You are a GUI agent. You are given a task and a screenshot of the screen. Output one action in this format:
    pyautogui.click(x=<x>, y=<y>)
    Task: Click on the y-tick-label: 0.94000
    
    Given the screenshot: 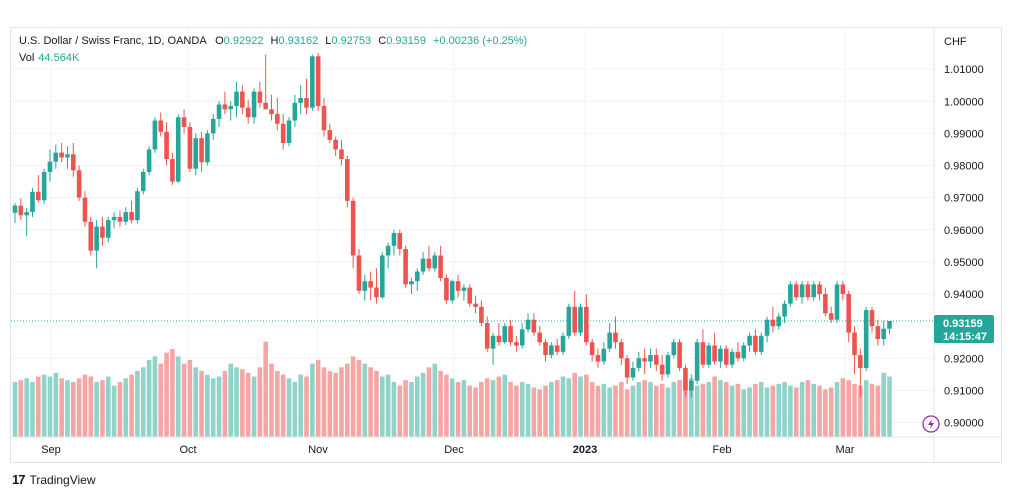 What is the action you would take?
    pyautogui.click(x=964, y=295)
    